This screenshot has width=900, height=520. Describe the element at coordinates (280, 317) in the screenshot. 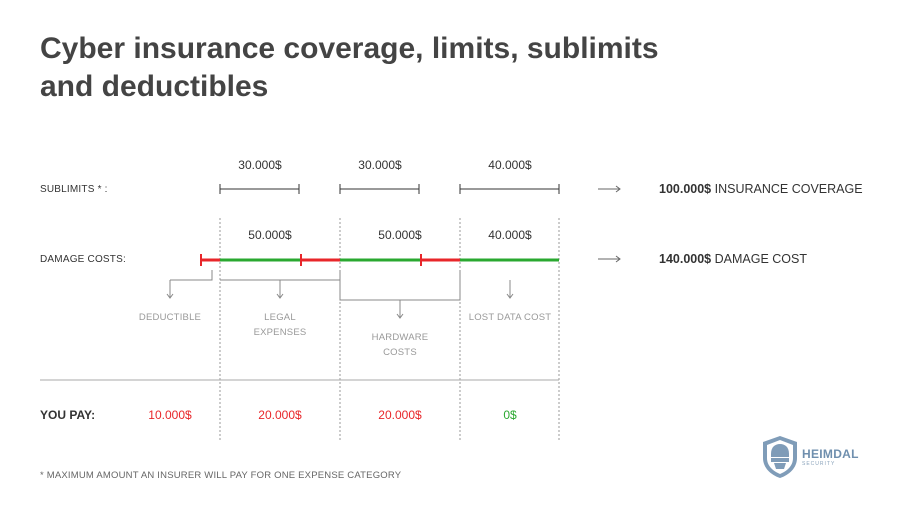

I see `category-legal-line-1: LEGAL` at that location.